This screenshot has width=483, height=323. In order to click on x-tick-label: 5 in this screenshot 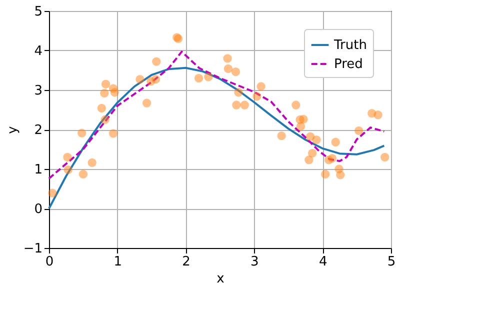, I will do `click(391, 262)`.